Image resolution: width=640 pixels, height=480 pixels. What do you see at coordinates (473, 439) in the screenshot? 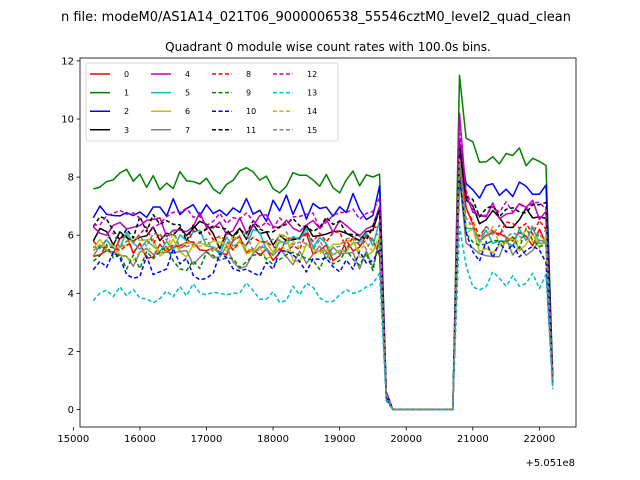
I see `x-tick-label: 21000` at bounding box center [473, 439].